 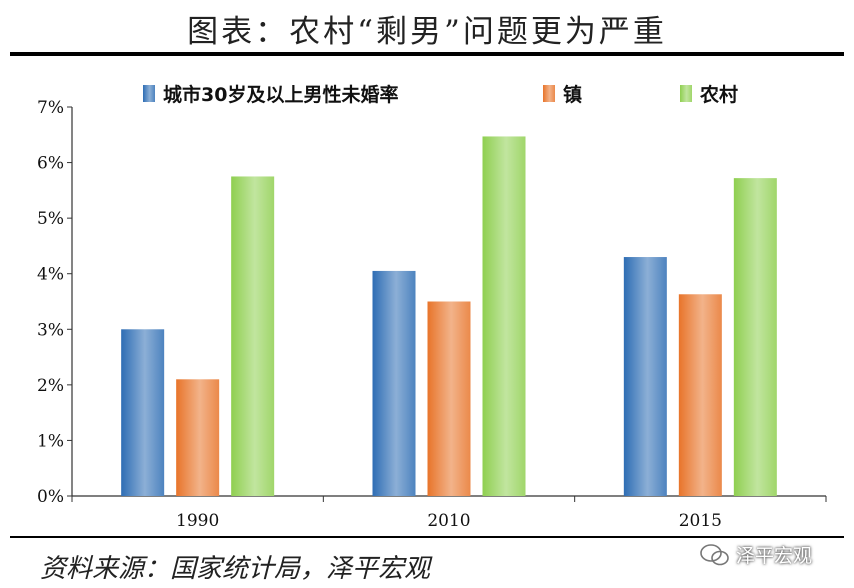 I want to click on legend-label: 农村, so click(x=718, y=94).